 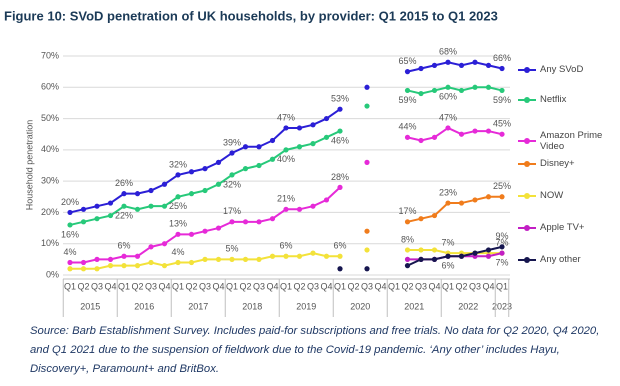 What do you see at coordinates (562, 227) in the screenshot?
I see `legend-label: Apple TV+` at bounding box center [562, 227].